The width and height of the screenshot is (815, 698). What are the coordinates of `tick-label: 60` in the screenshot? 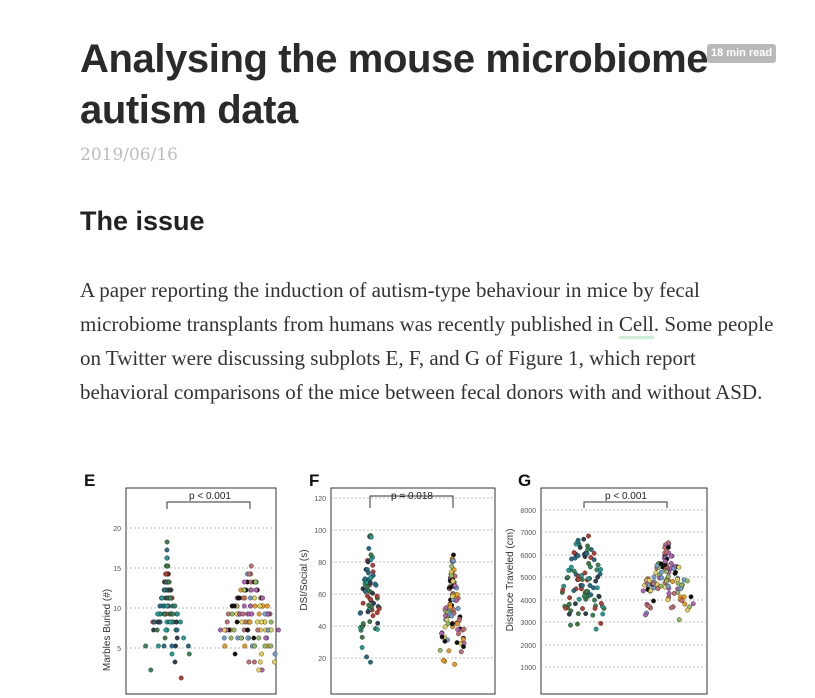 It's located at (322, 595).